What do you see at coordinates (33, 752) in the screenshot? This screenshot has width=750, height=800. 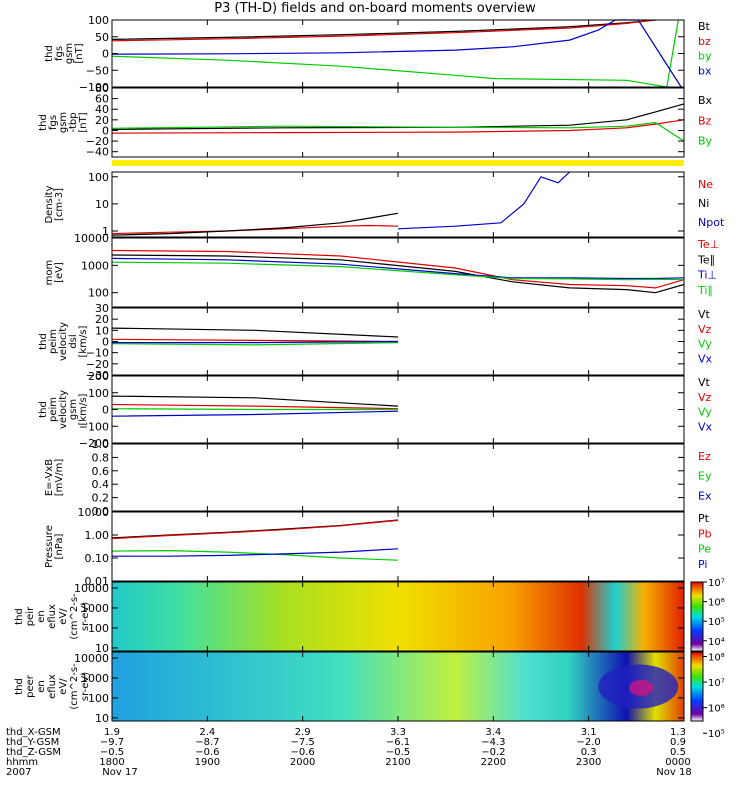 I see `x-row-label: thd_Z-GSM` at bounding box center [33, 752].